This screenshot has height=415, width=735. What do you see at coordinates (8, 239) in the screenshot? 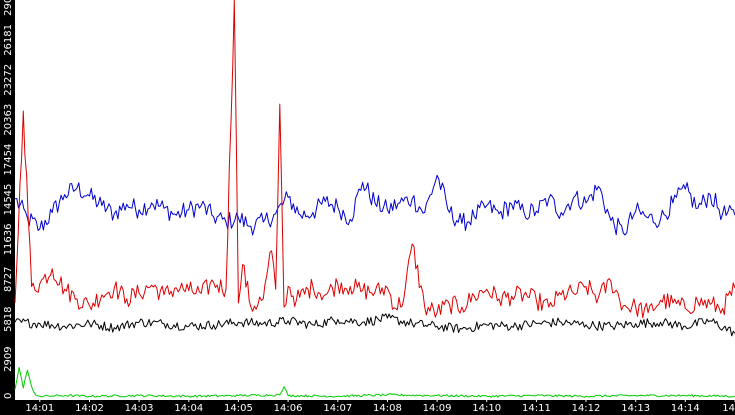
I see `y-tick-label: 11636` at bounding box center [8, 239].